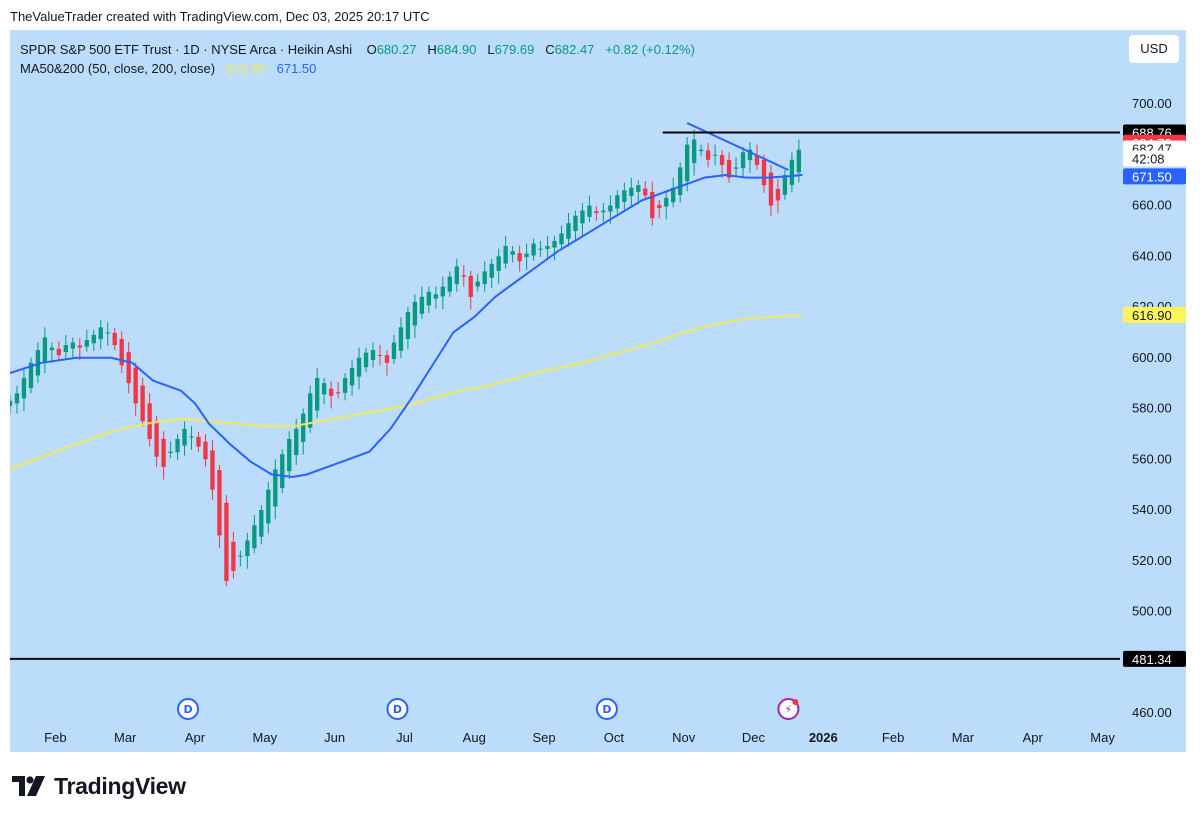 The image size is (1200, 818). What do you see at coordinates (1152, 176) in the screenshot?
I see `price-label: 671.50` at bounding box center [1152, 176].